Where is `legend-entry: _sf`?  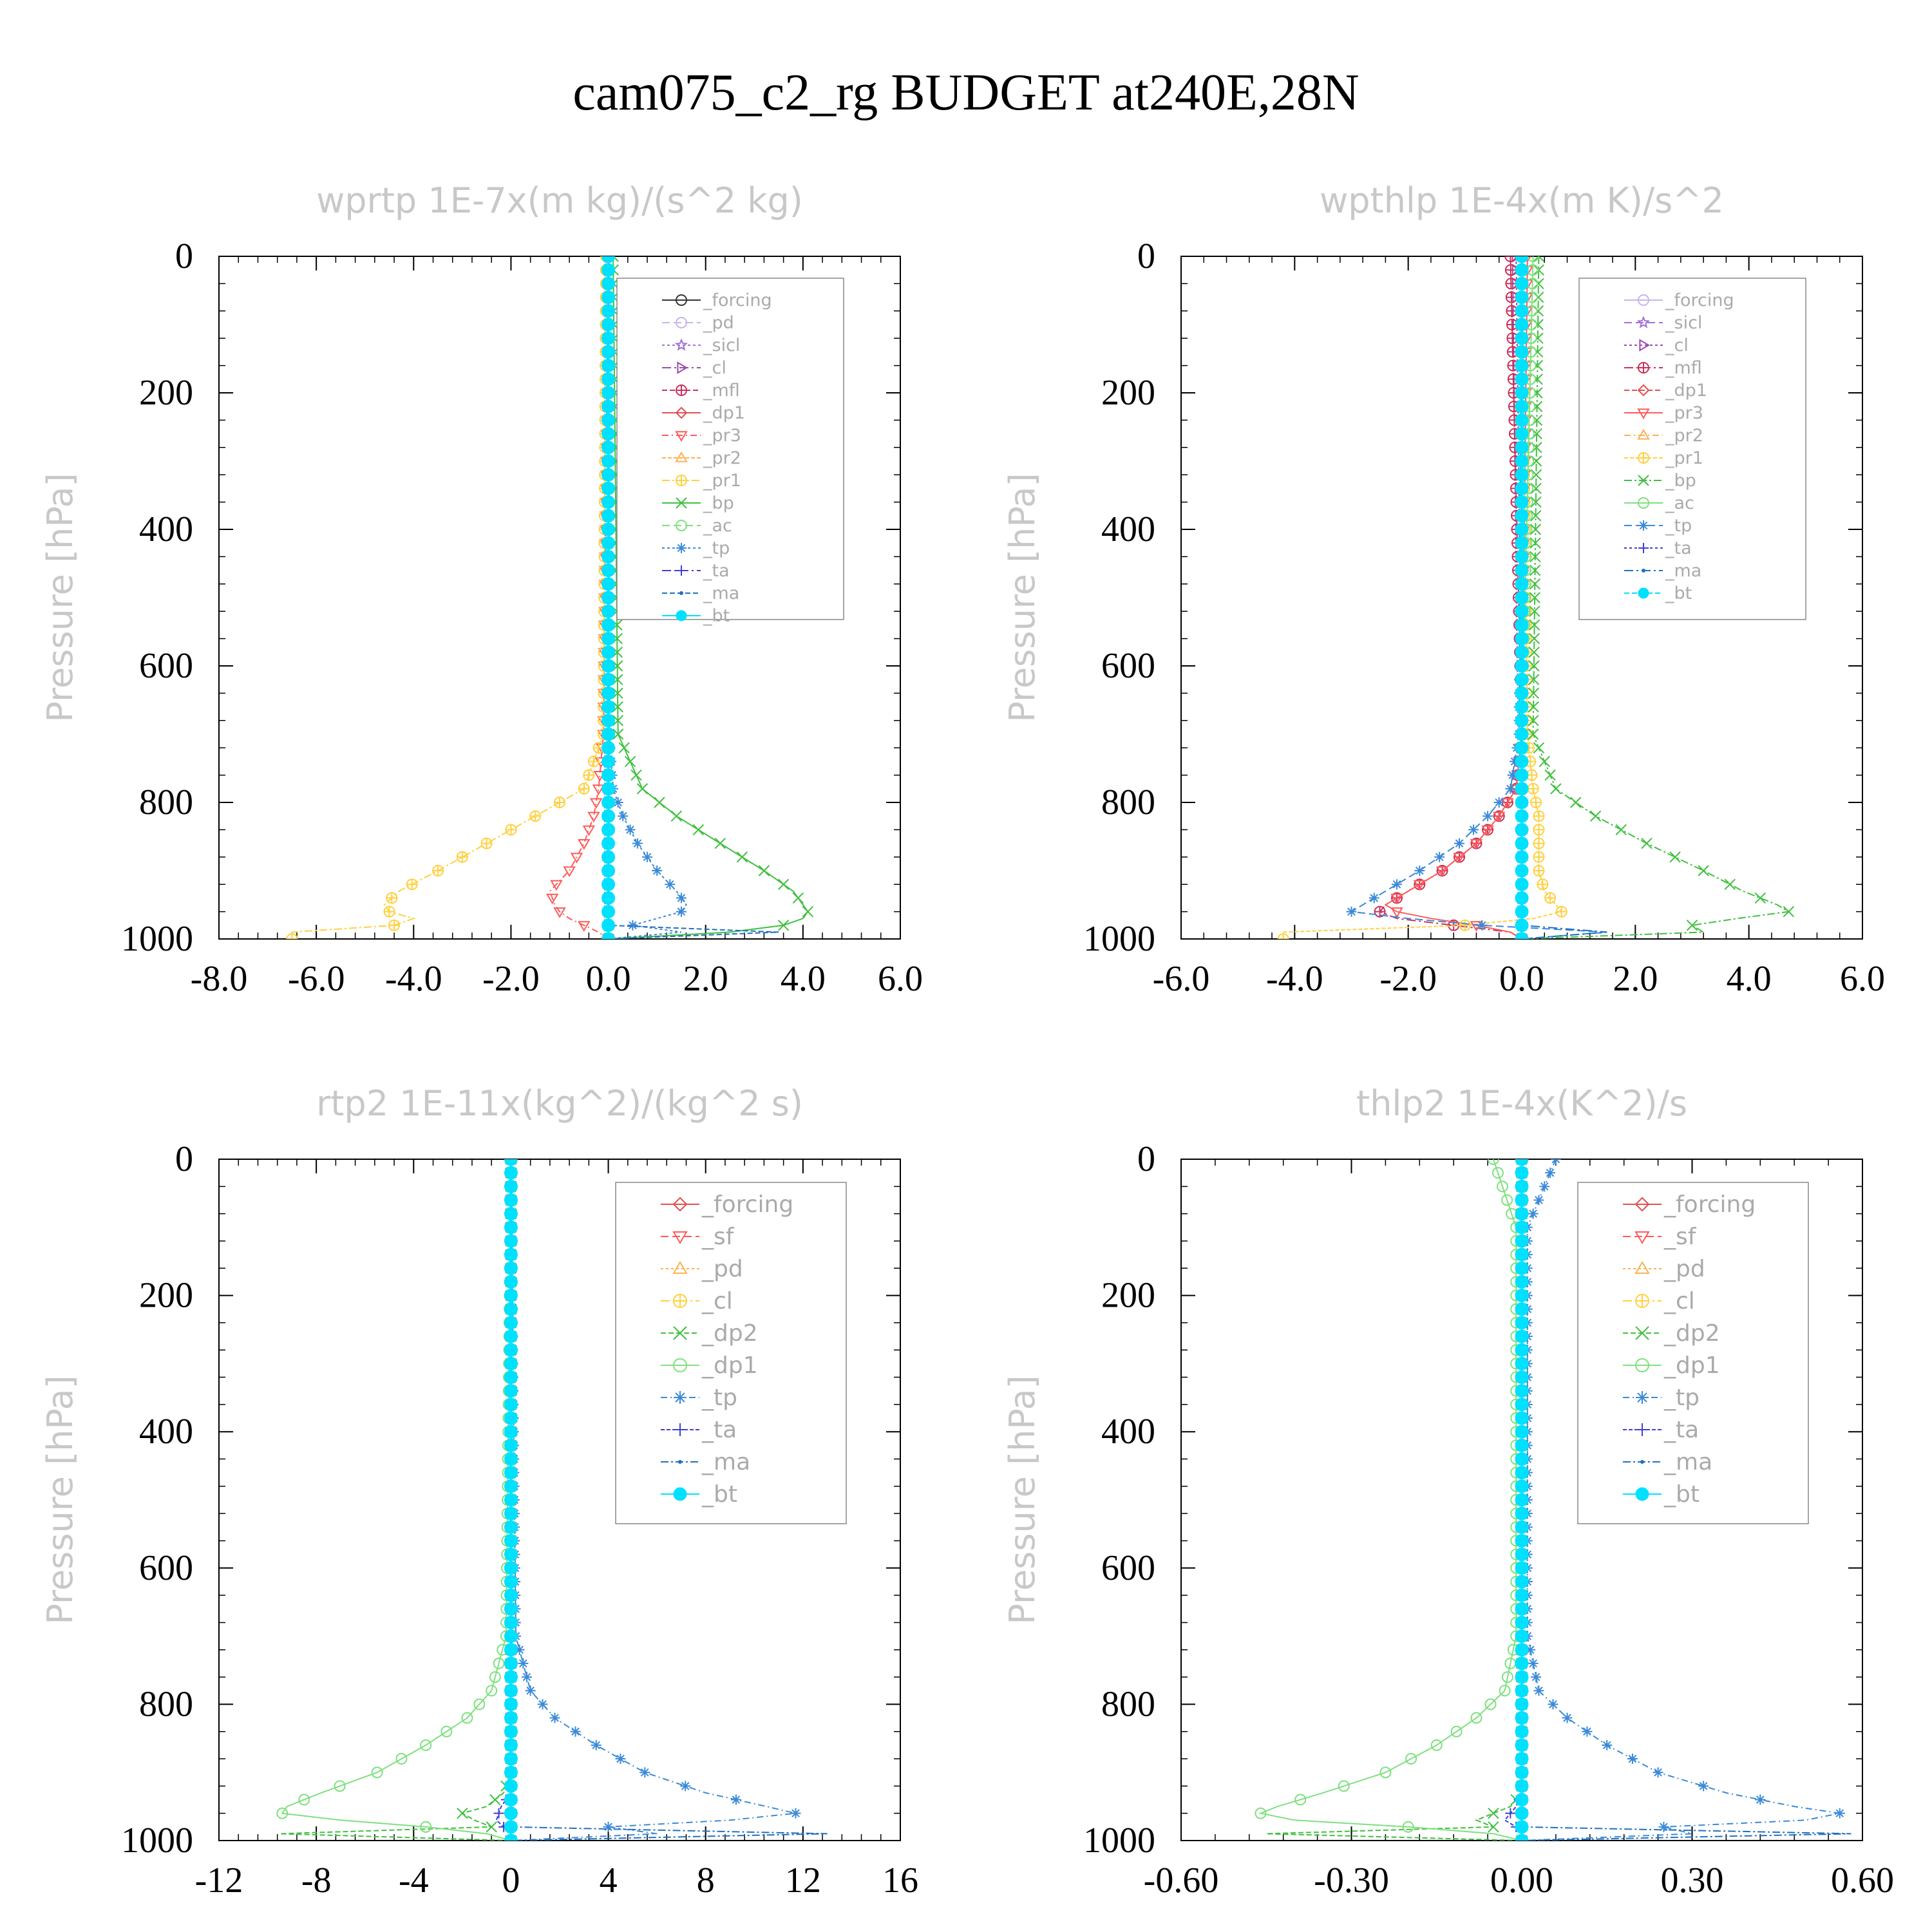 legend-entry: _sf is located at coordinates (1660, 1237).